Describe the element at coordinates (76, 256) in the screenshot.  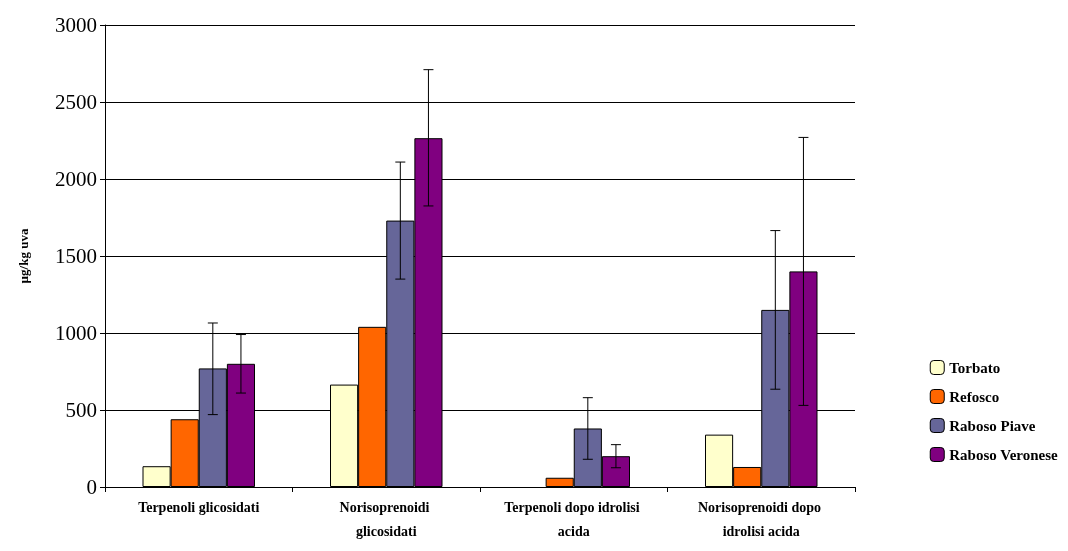
I see `y-tick-label: 1500` at that location.